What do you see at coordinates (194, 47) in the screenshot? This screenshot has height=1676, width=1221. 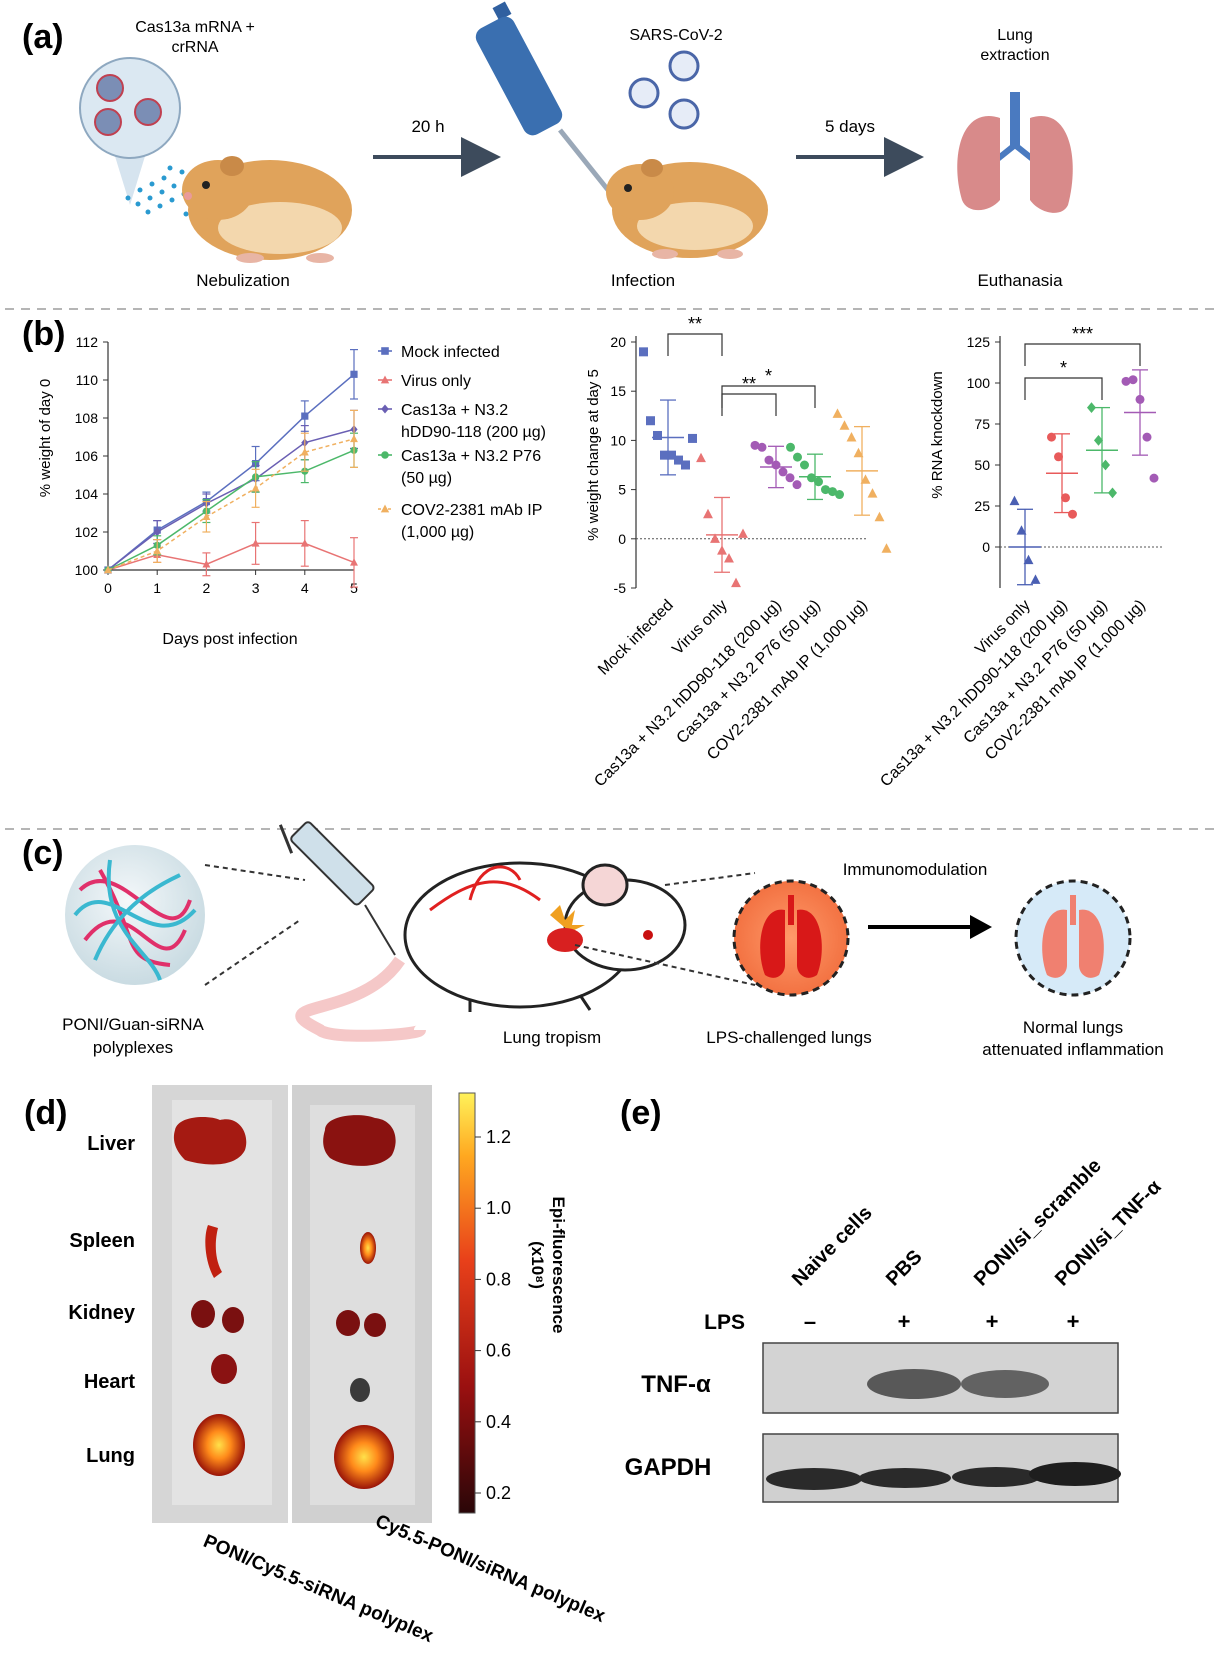 I see `mrna-label-line2: crRNA` at bounding box center [194, 47].